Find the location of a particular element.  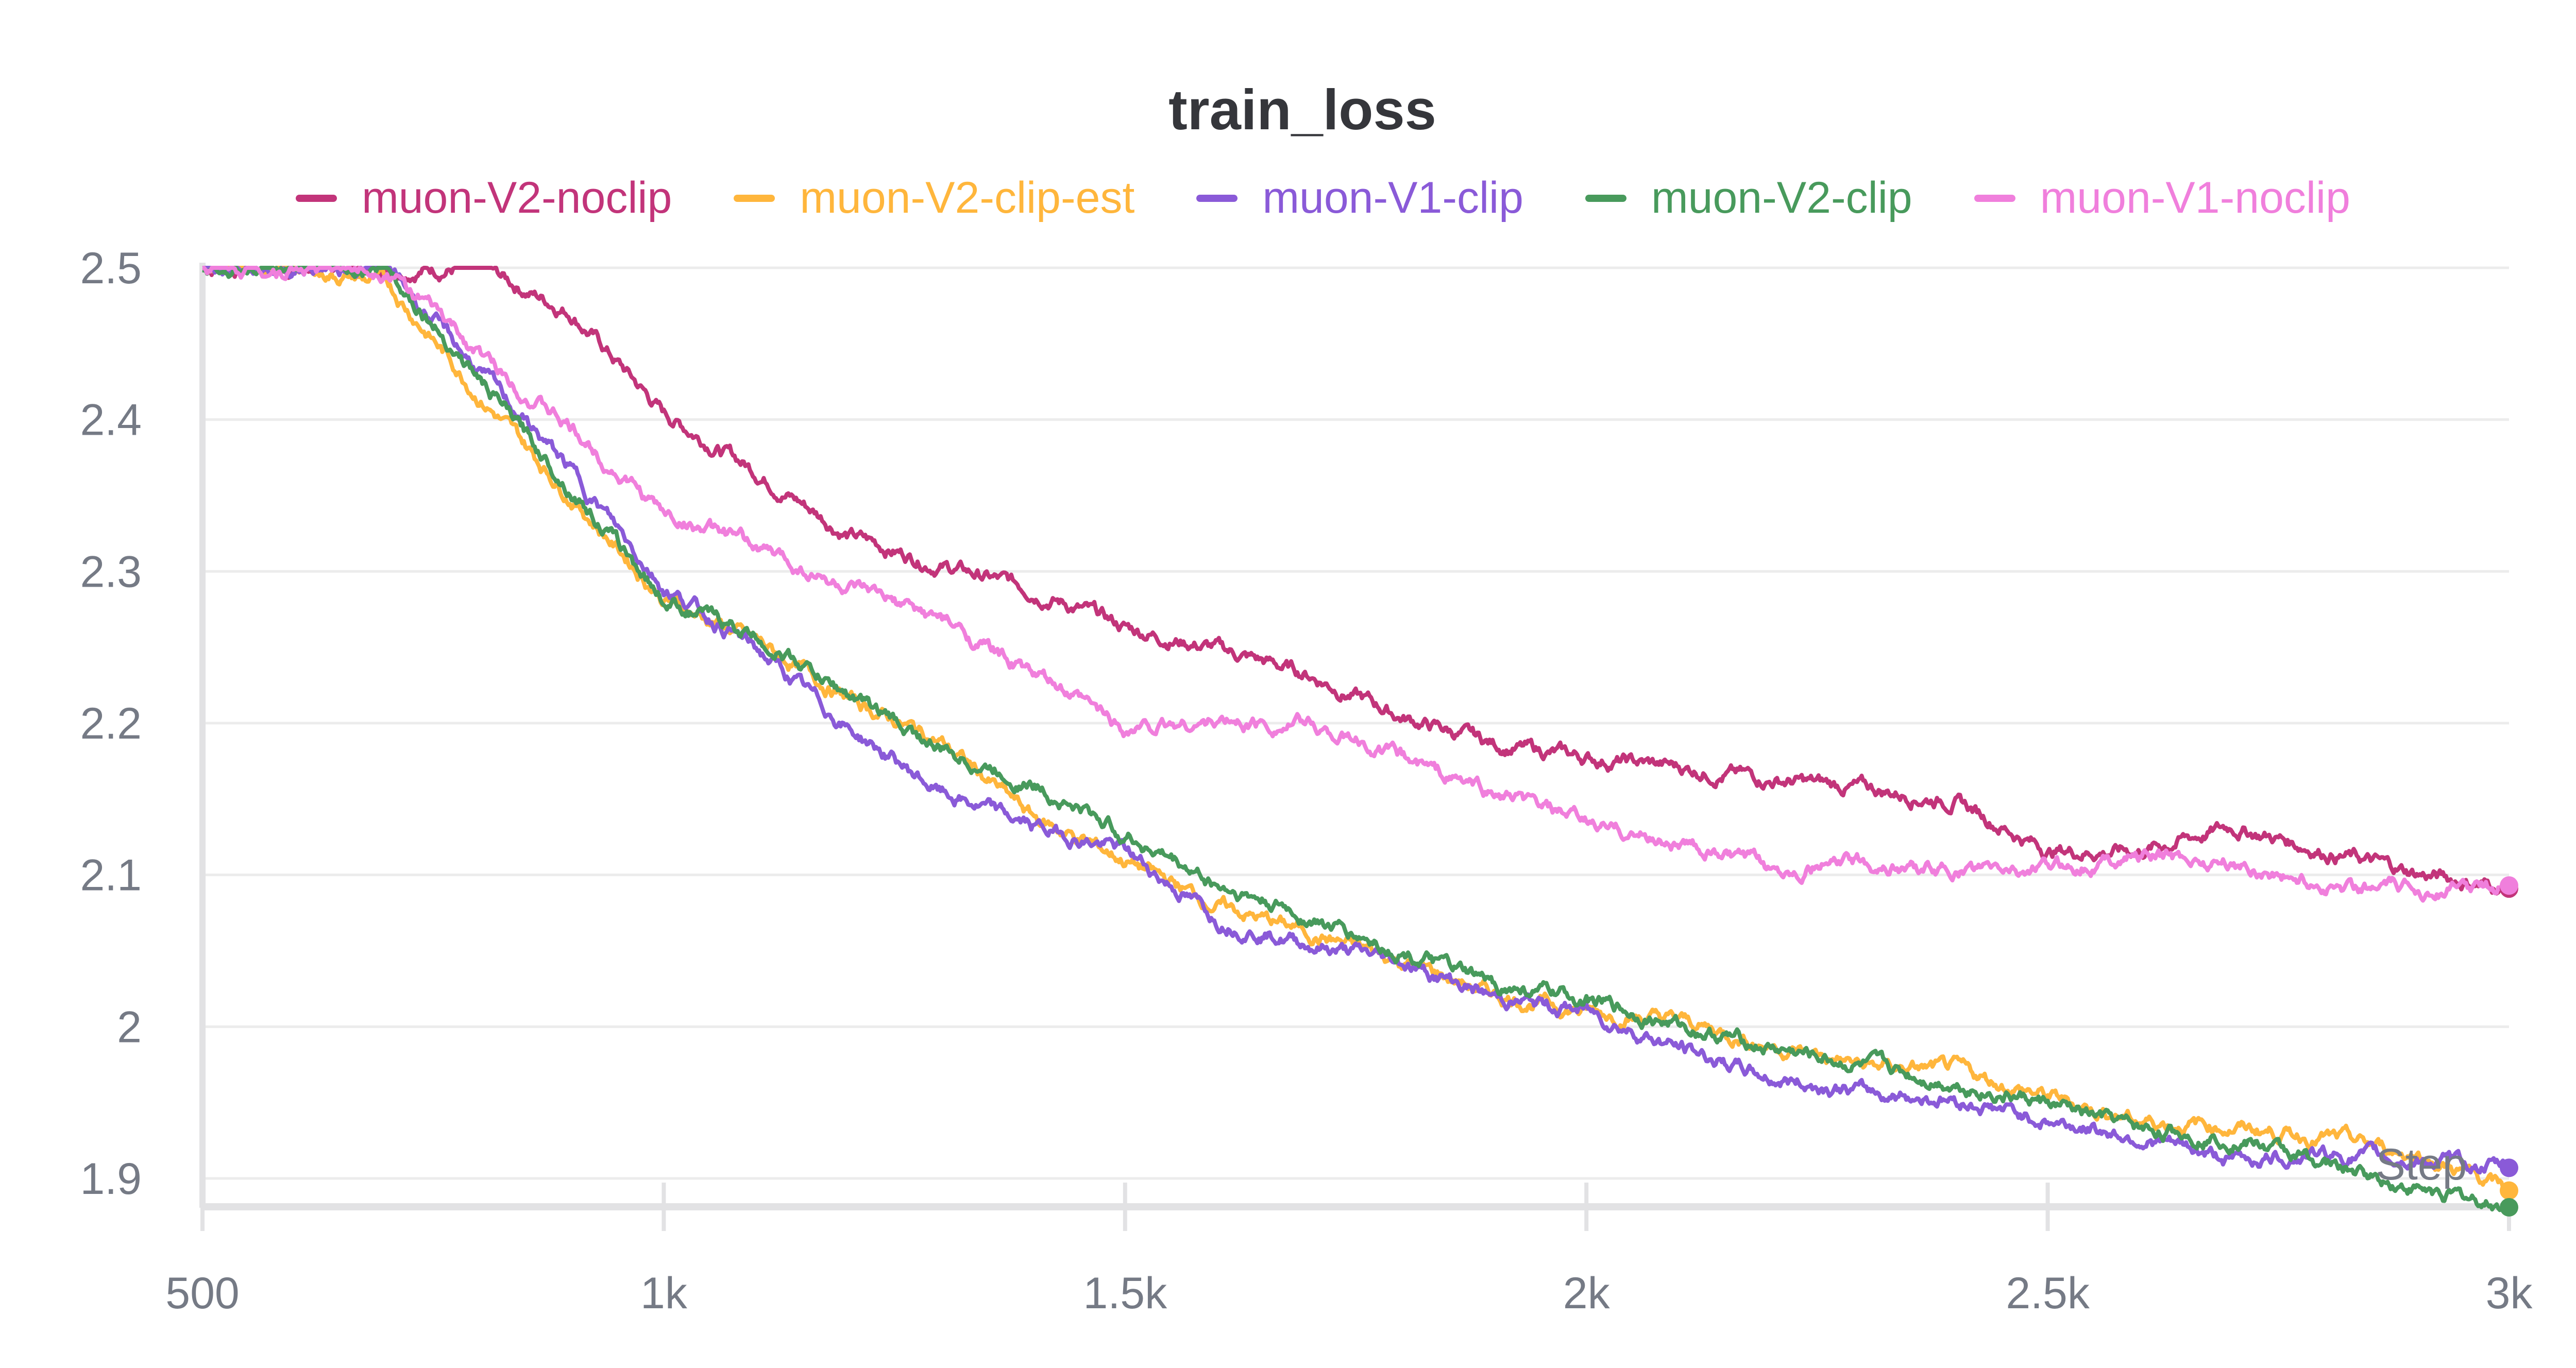

legend-label: muon-V2-clip-est is located at coordinates (967, 198).